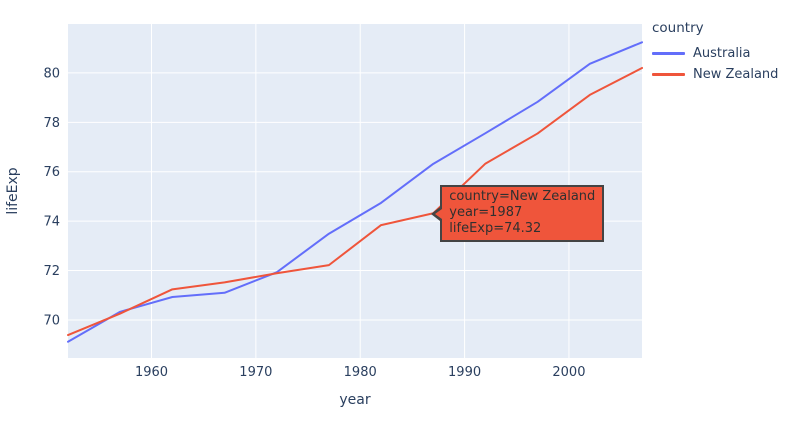  Describe the element at coordinates (668, 53) in the screenshot. I see `legend-line-swatch-australia` at that location.